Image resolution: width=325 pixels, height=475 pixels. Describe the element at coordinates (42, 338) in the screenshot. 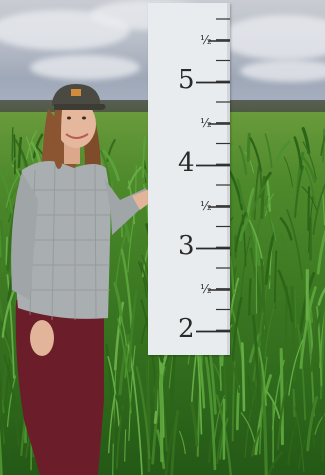

I see `hand` at that location.